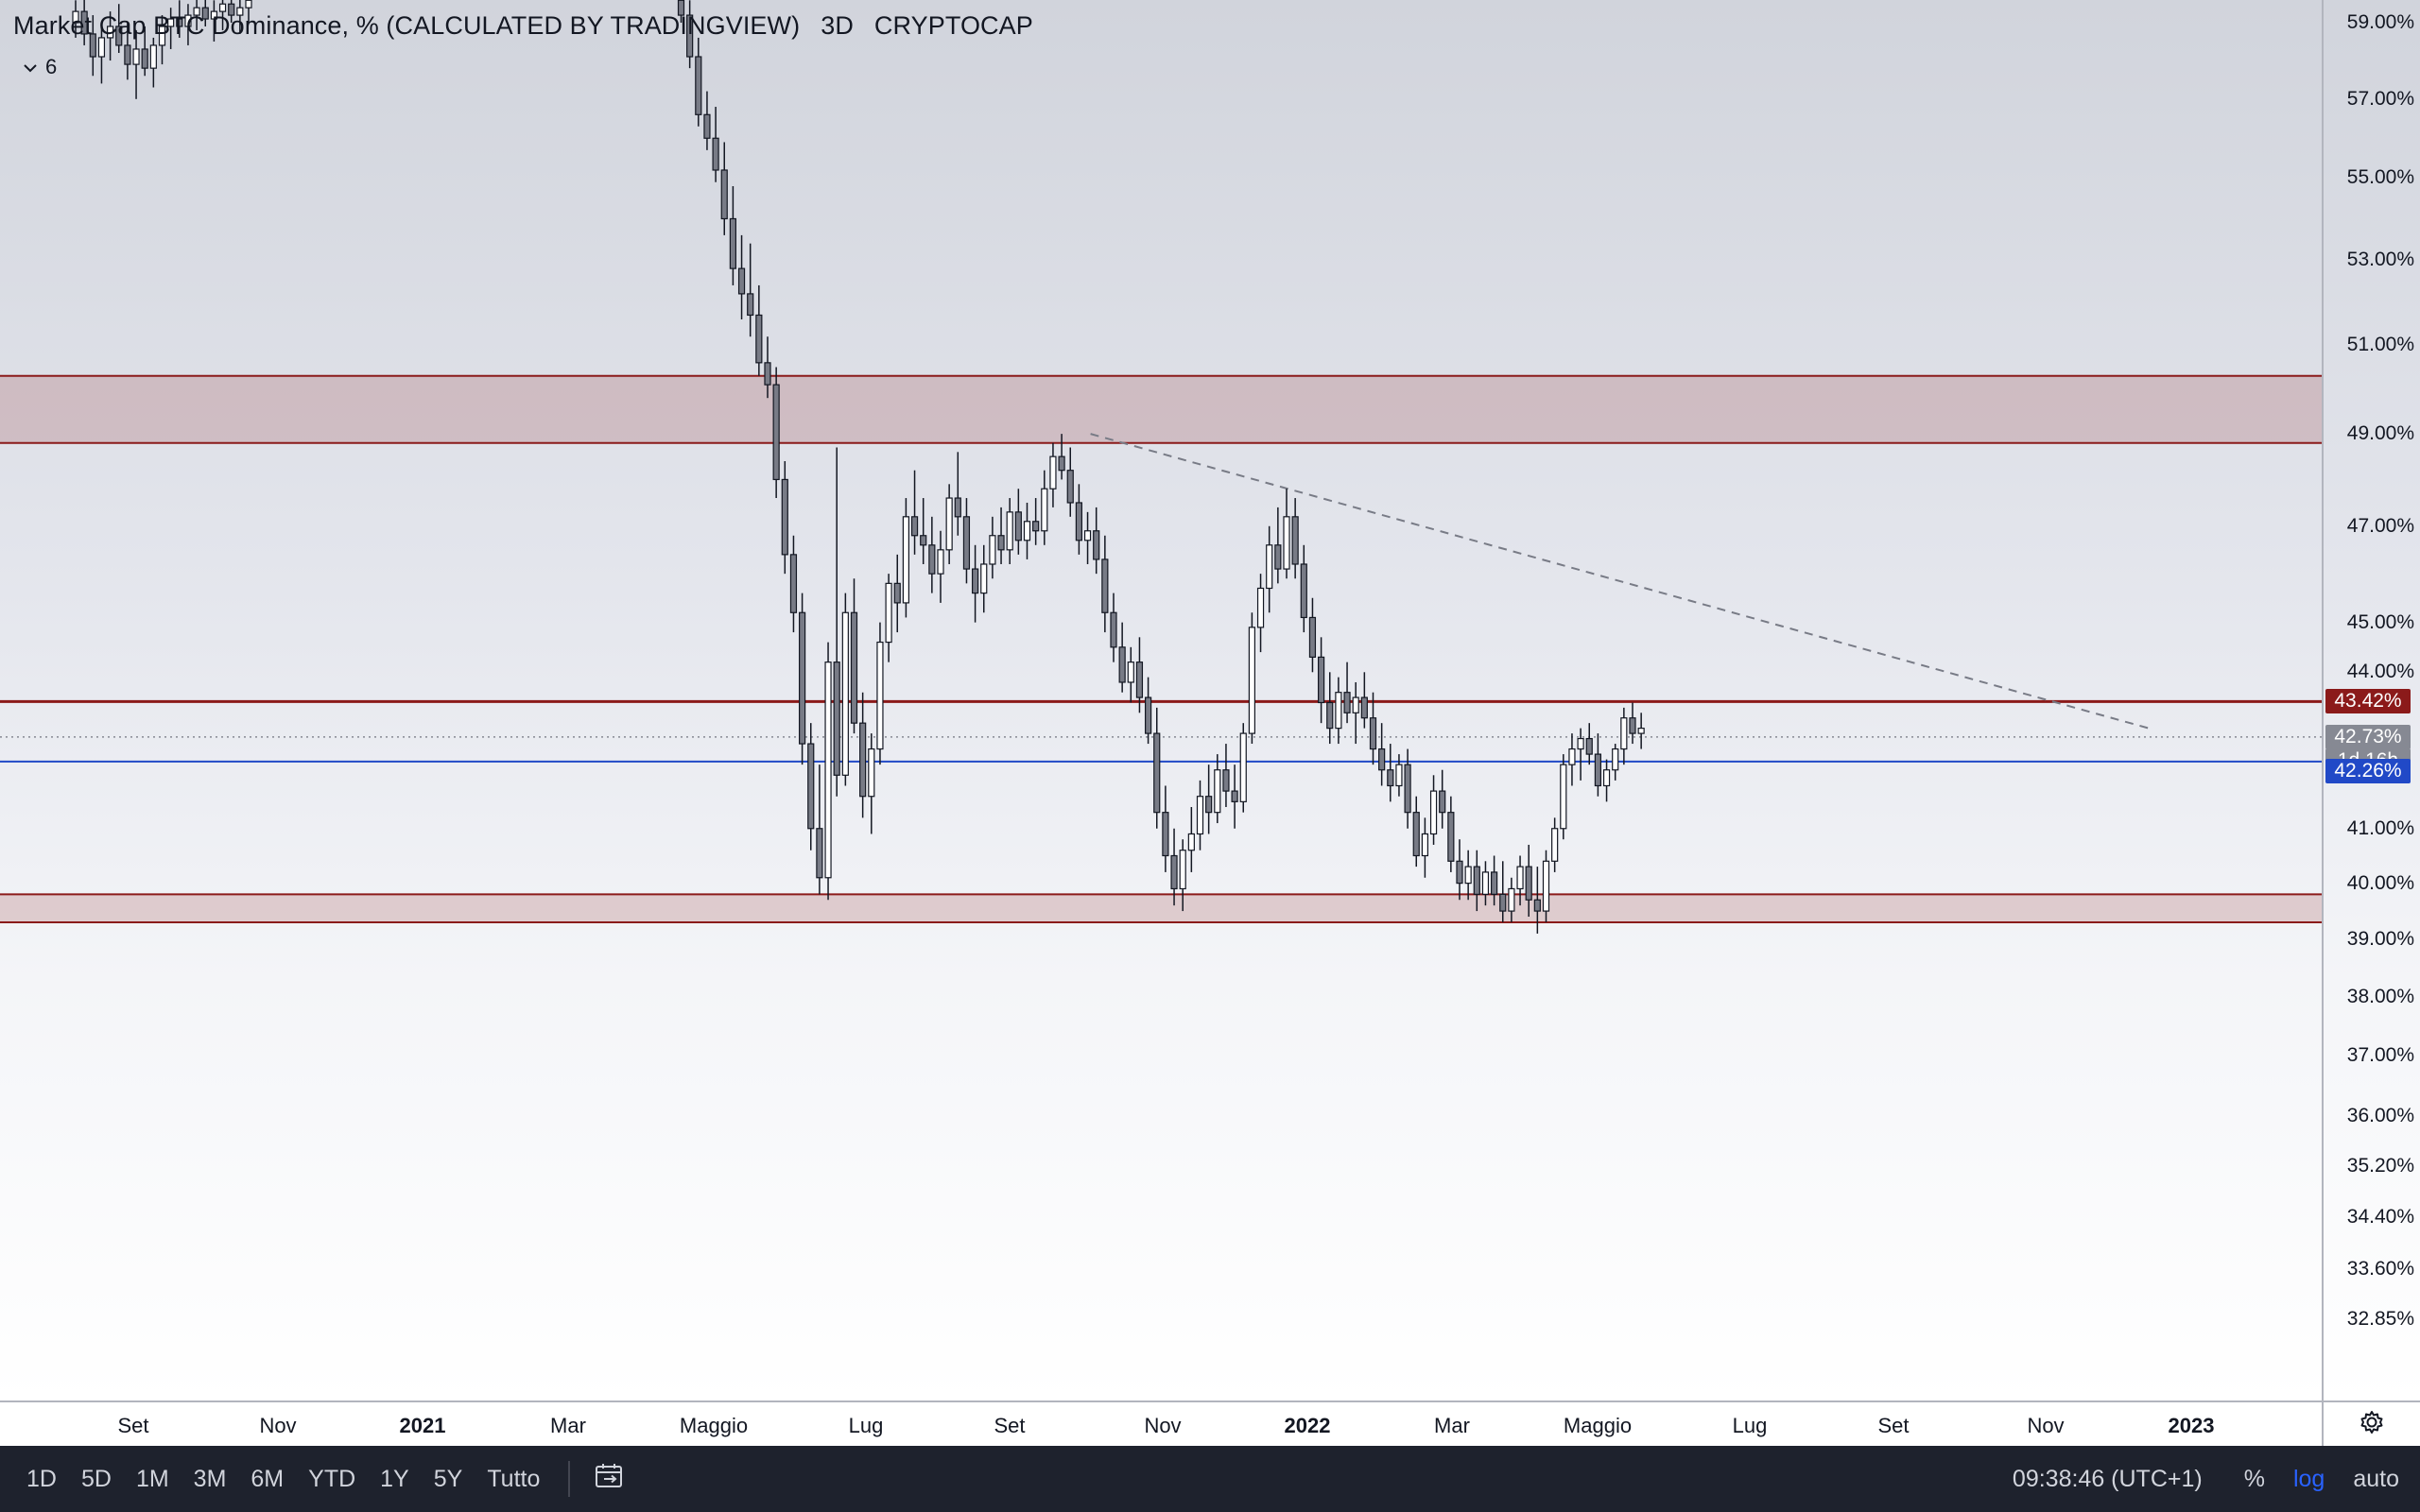 The height and width of the screenshot is (1512, 2420). I want to click on indicators-toggle: 6, so click(40, 67).